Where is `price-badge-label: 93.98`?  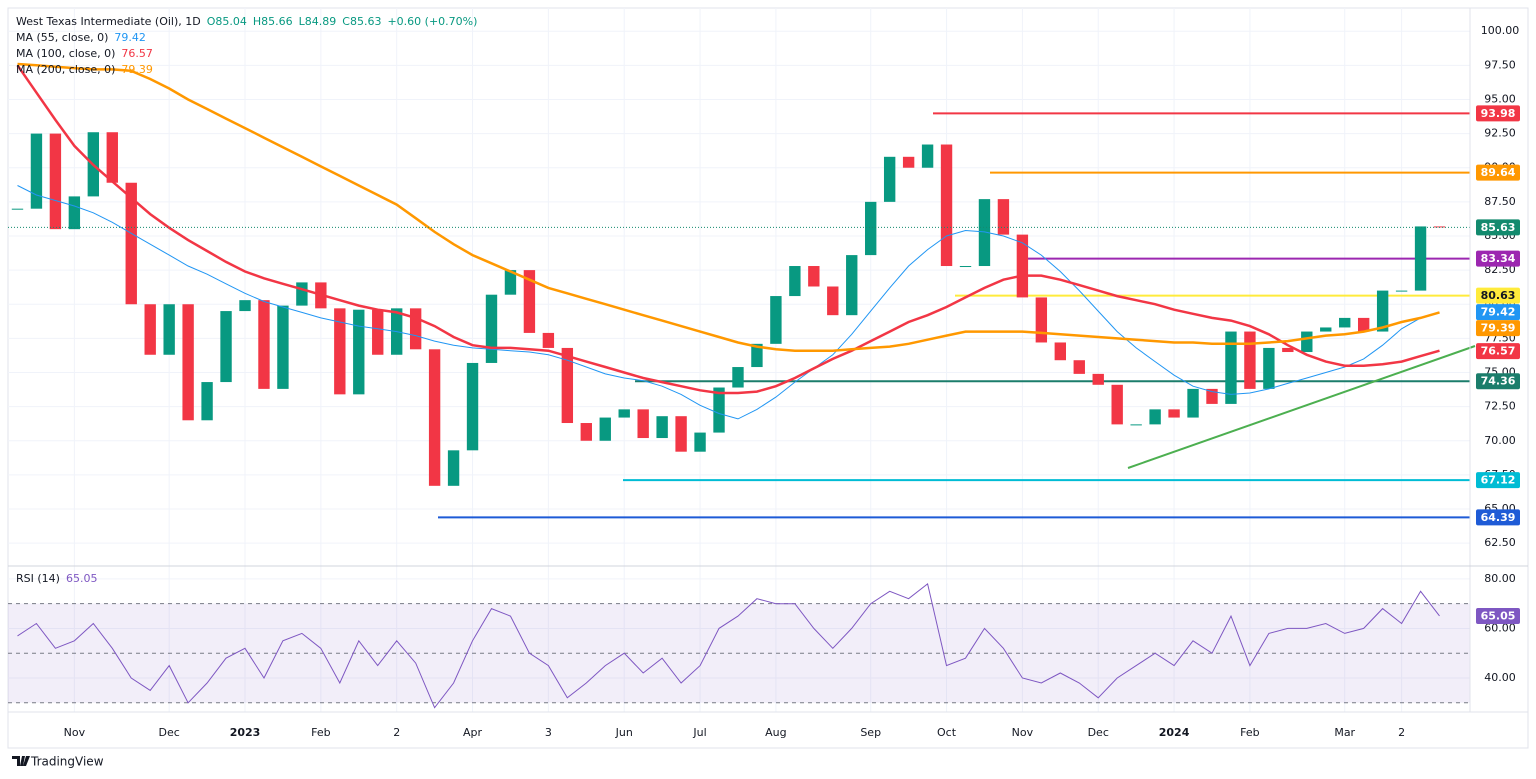 price-badge-label: 93.98 is located at coordinates (1498, 113).